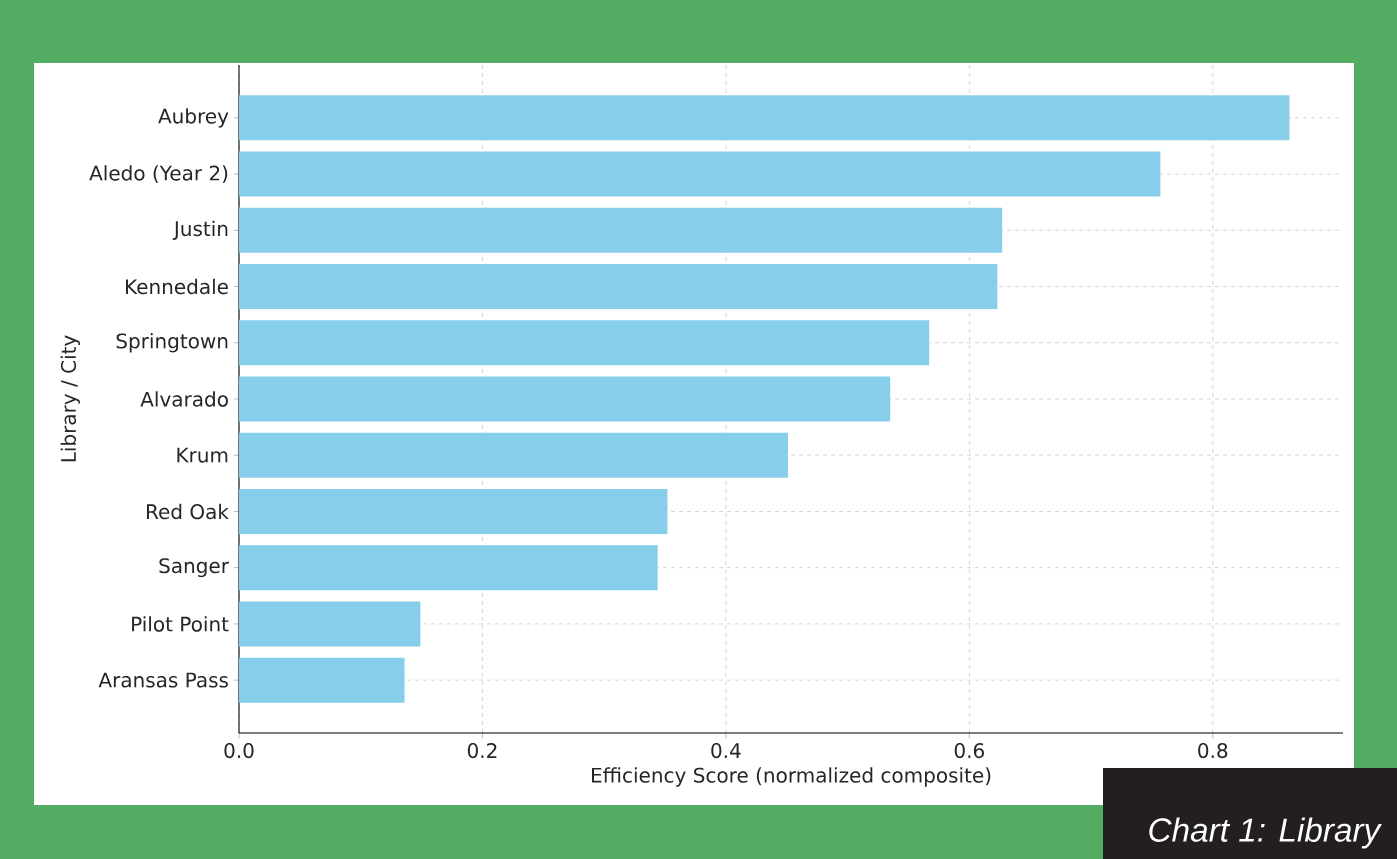  What do you see at coordinates (1213, 751) in the screenshot?
I see `x-tick-label: 0.8` at bounding box center [1213, 751].